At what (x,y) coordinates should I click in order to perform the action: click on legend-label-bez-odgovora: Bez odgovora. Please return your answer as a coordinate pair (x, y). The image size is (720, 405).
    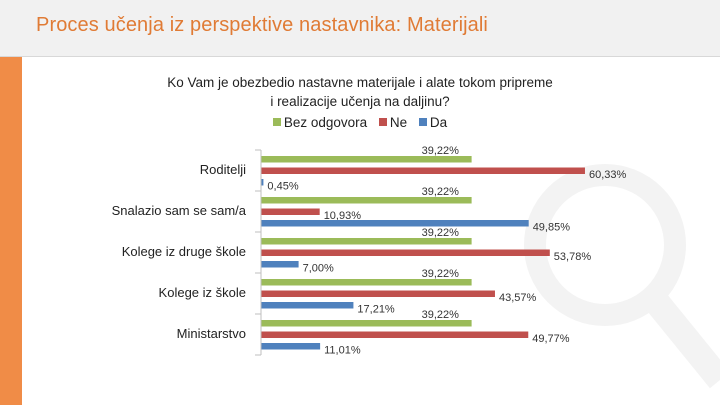
    Looking at the image, I should click on (325, 122).